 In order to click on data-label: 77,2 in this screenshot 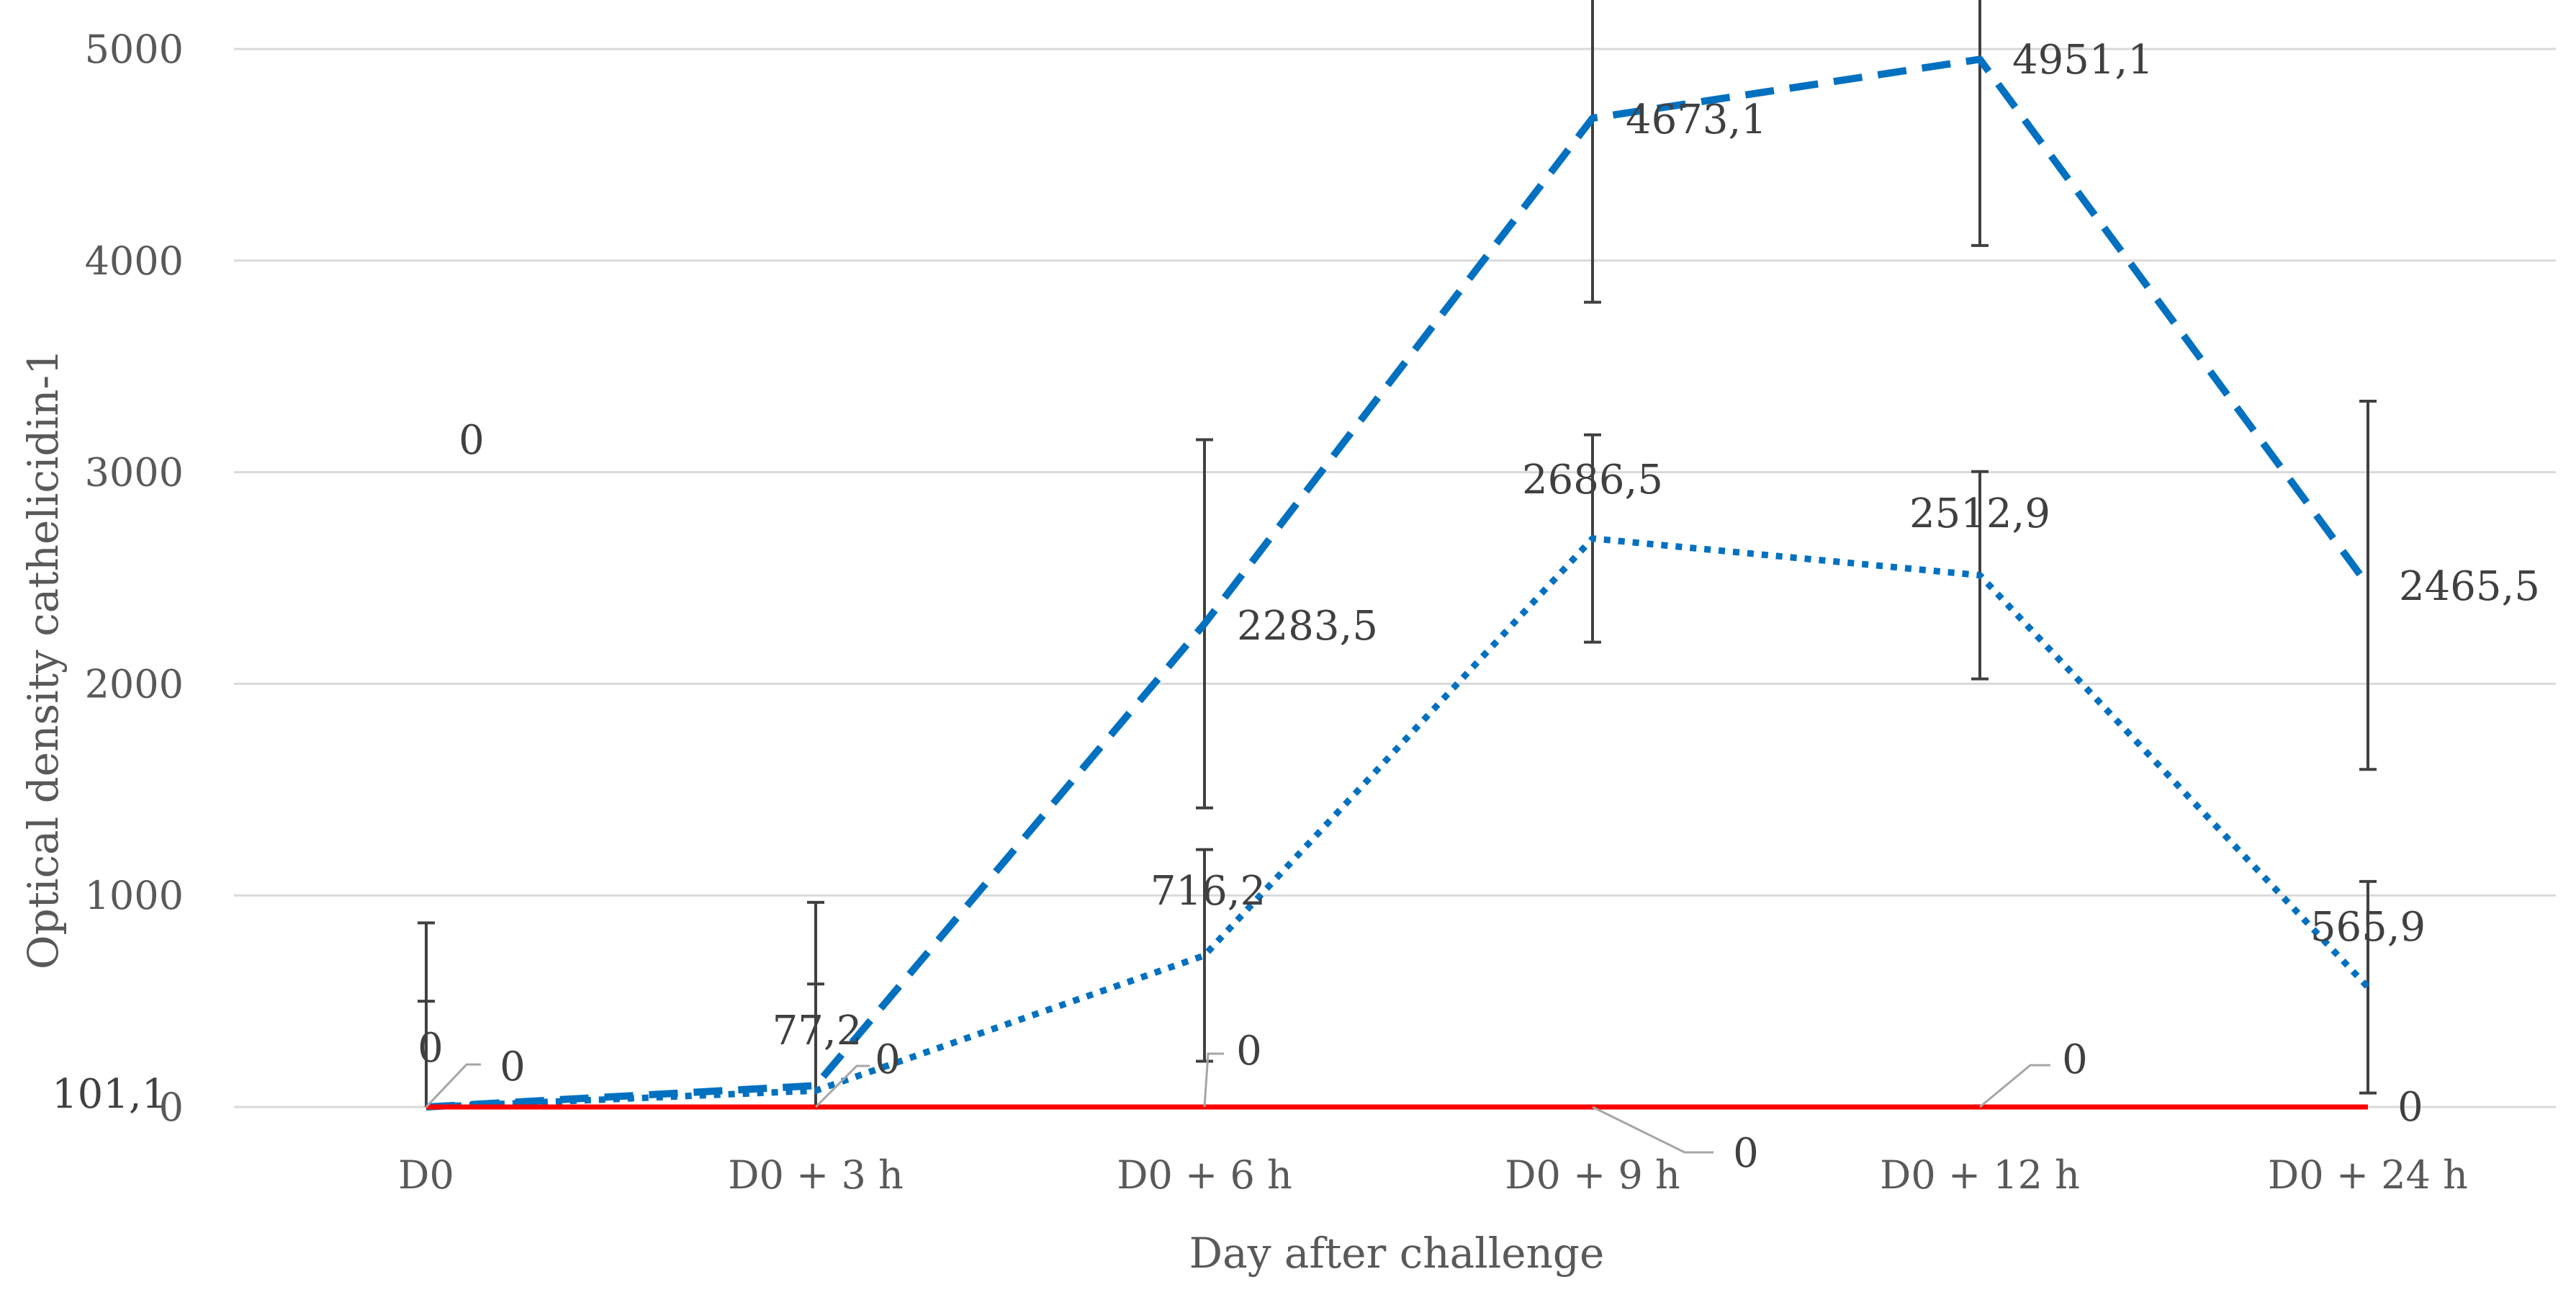, I will do `click(818, 1031)`.